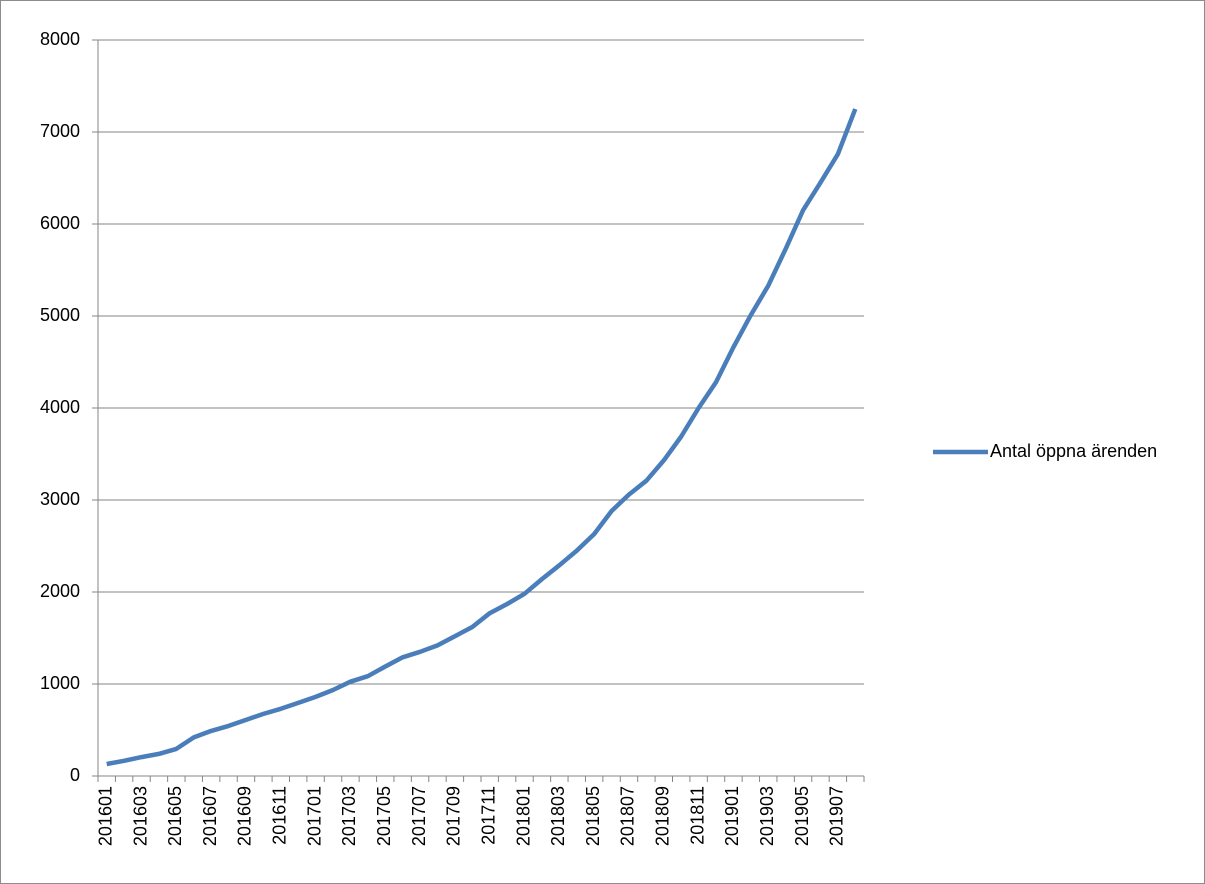 Image resolution: width=1205 pixels, height=884 pixels. I want to click on y-tick-label: 0, so click(75, 775).